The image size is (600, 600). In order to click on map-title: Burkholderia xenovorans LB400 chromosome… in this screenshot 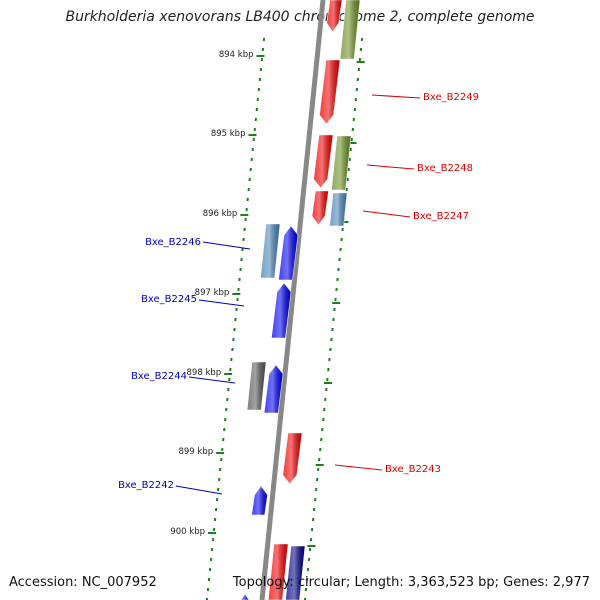, I will do `click(300, 17)`.